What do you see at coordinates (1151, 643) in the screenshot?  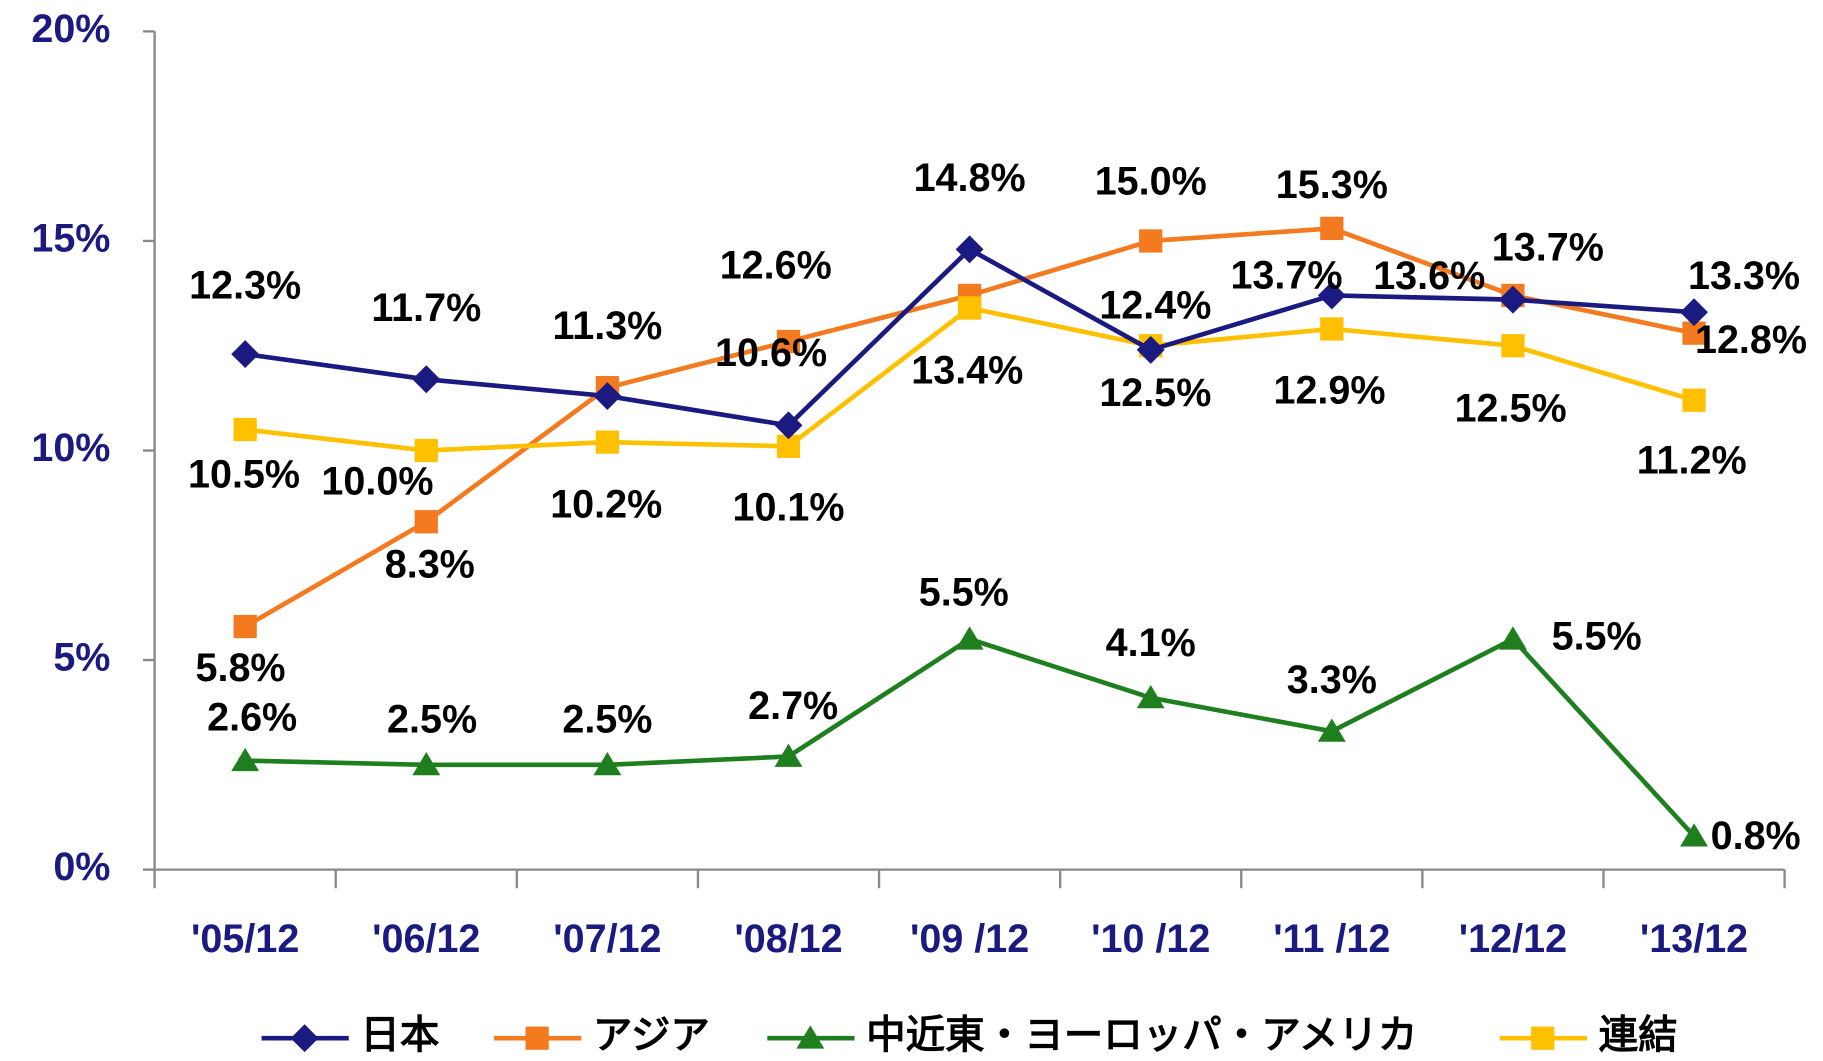 I see `data-label: 4.1%` at bounding box center [1151, 643].